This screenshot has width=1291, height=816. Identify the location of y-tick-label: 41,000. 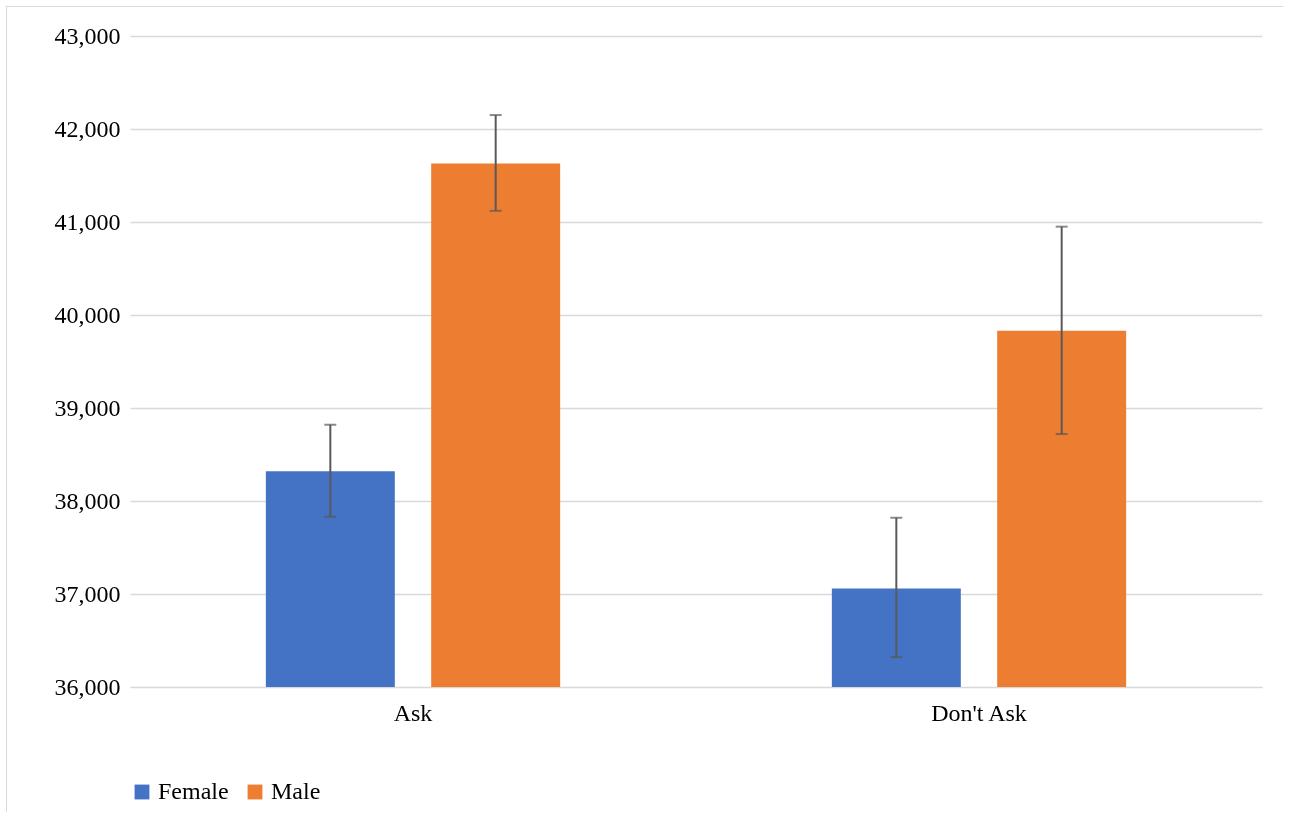
(87, 221).